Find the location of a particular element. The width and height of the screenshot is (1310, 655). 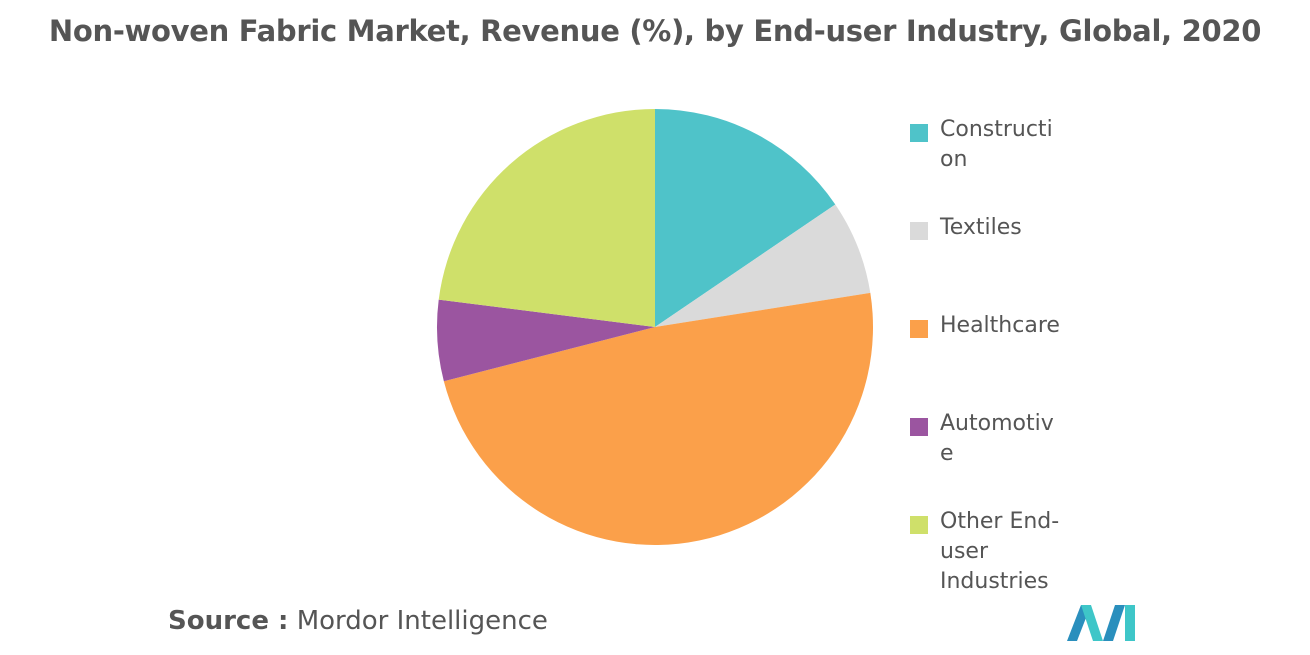

source-text: Mordor Intelligence is located at coordinates (422, 621).